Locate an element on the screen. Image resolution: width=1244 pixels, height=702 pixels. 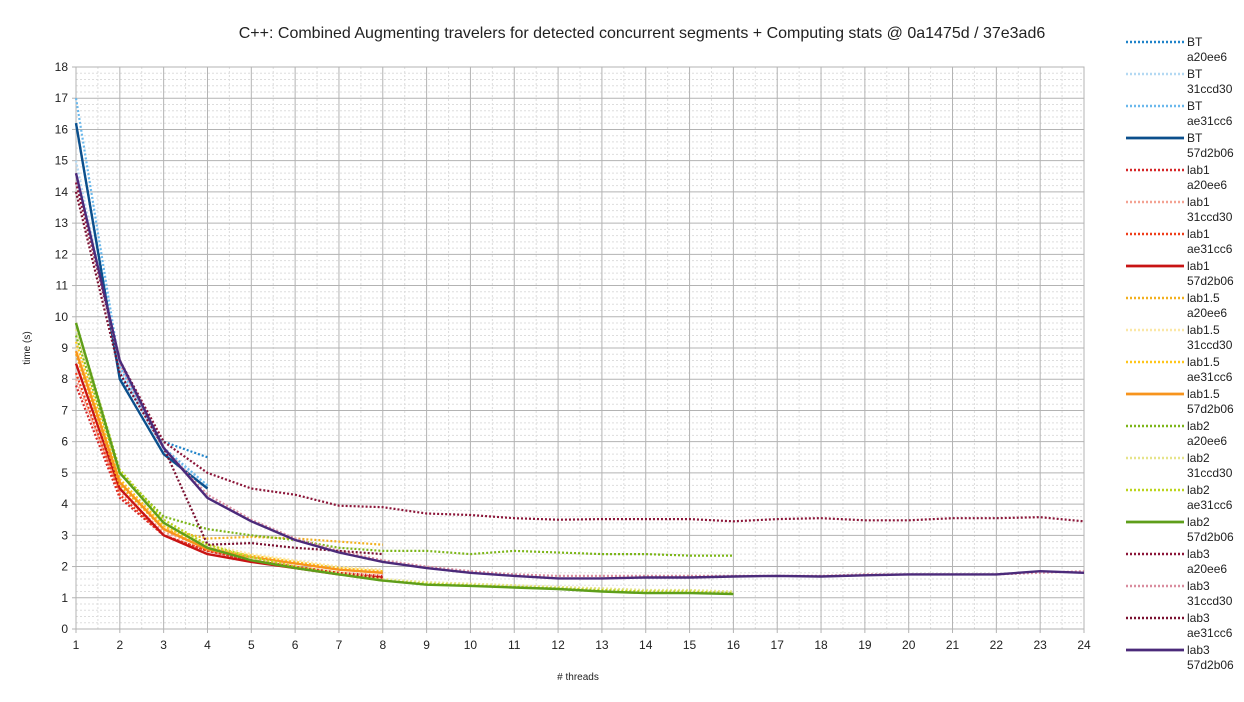
x-tick-label: 19 is located at coordinates (865, 645).